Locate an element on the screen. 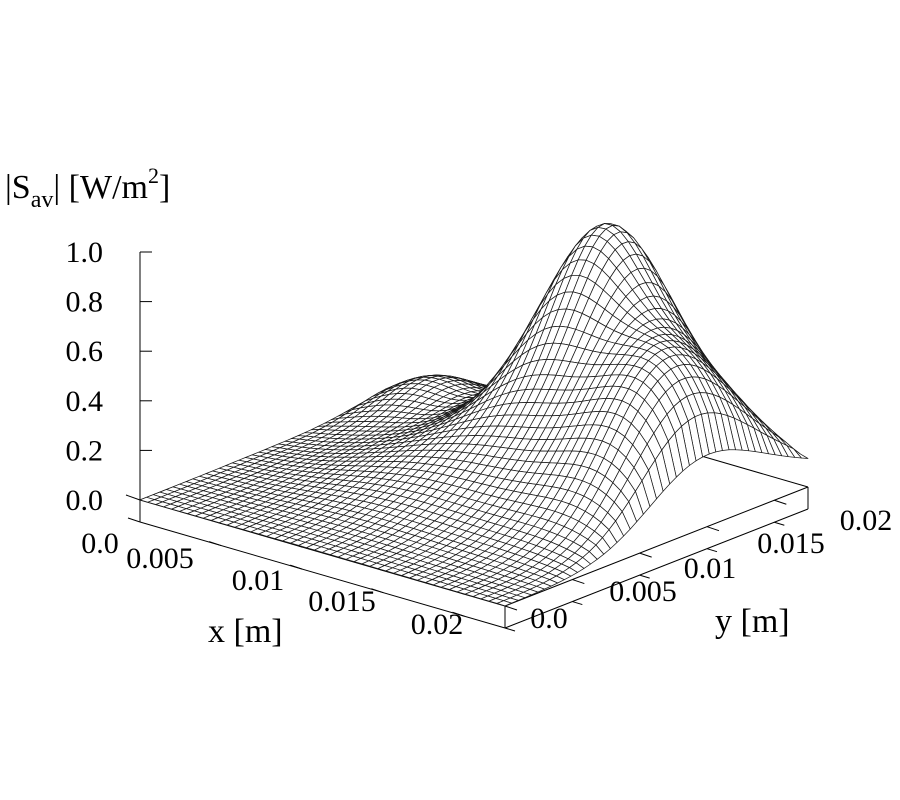  z-tick-label: 0.4 is located at coordinates (85, 401).